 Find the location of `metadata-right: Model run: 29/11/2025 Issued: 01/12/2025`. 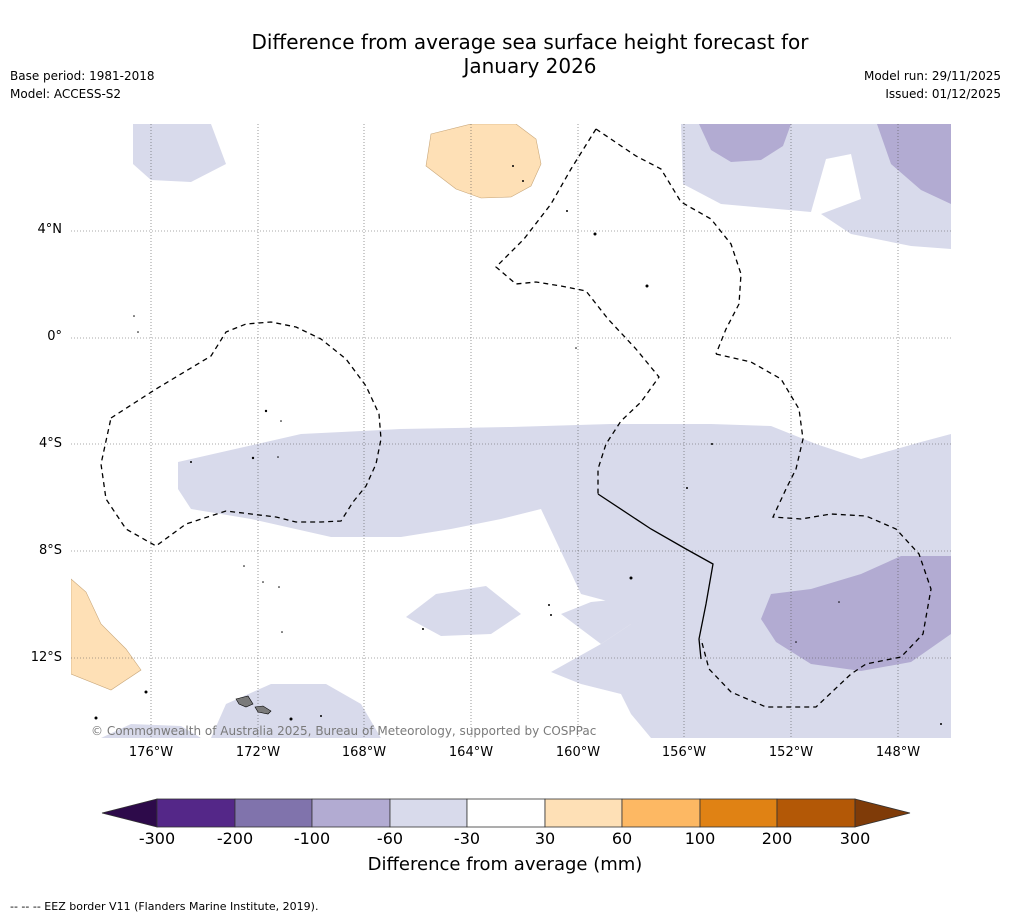

metadata-right: Model run: 29/11/2025 Issued: 01/12/2025 is located at coordinates (932, 85).